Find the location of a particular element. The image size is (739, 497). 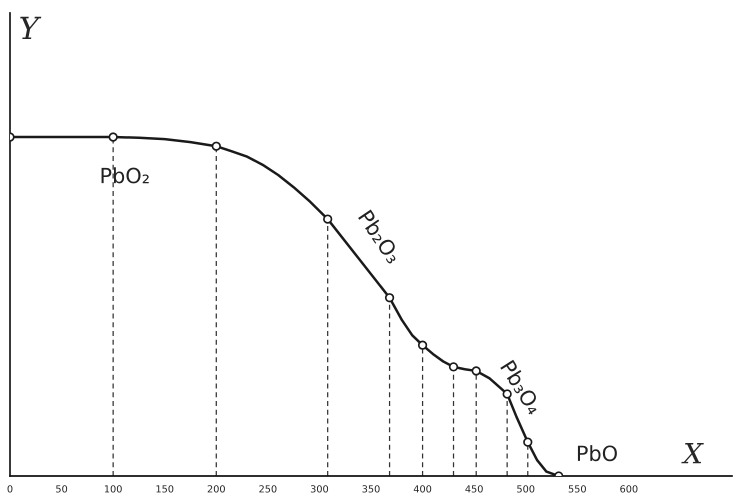

x-tick-label: 550 is located at coordinates (577, 489).